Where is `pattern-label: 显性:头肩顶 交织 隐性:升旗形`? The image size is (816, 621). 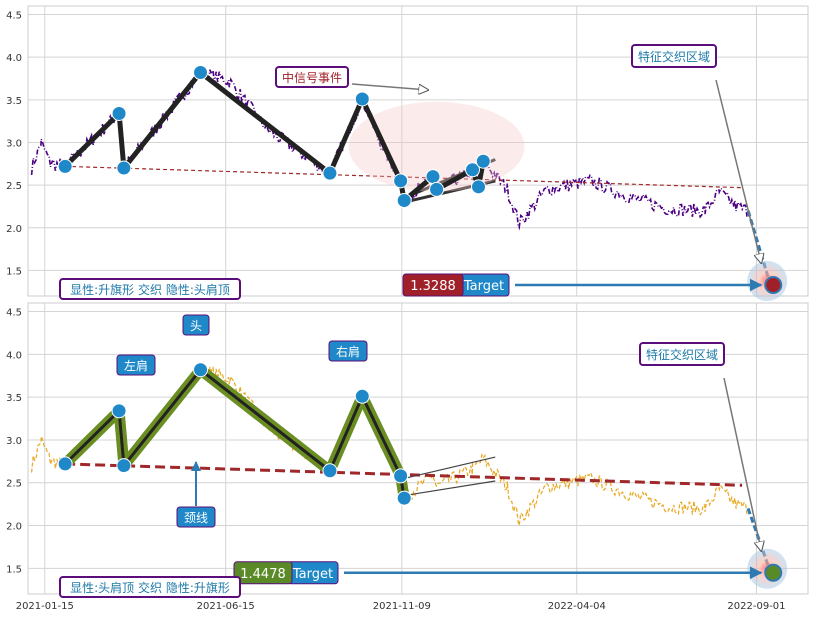
pattern-label: 显性:头肩顶 交织 隐性:升旗形 is located at coordinates (150, 587).